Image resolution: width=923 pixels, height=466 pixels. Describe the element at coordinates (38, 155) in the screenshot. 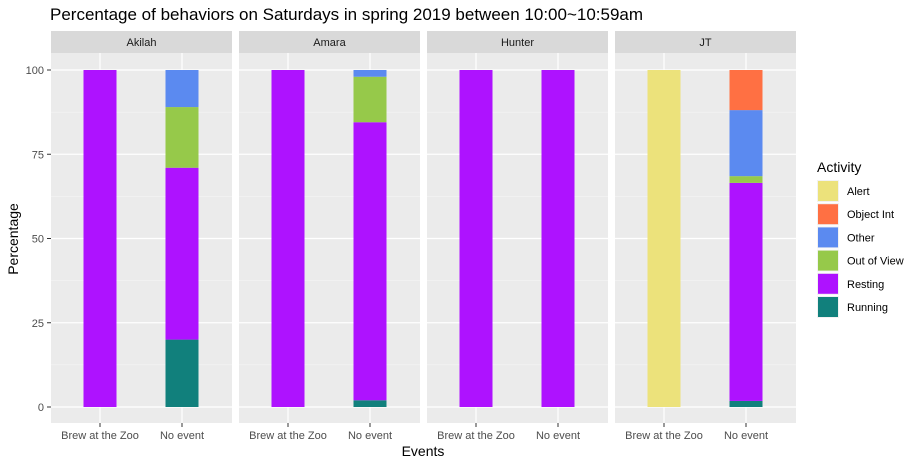

I see `y-tick-label: 75` at that location.